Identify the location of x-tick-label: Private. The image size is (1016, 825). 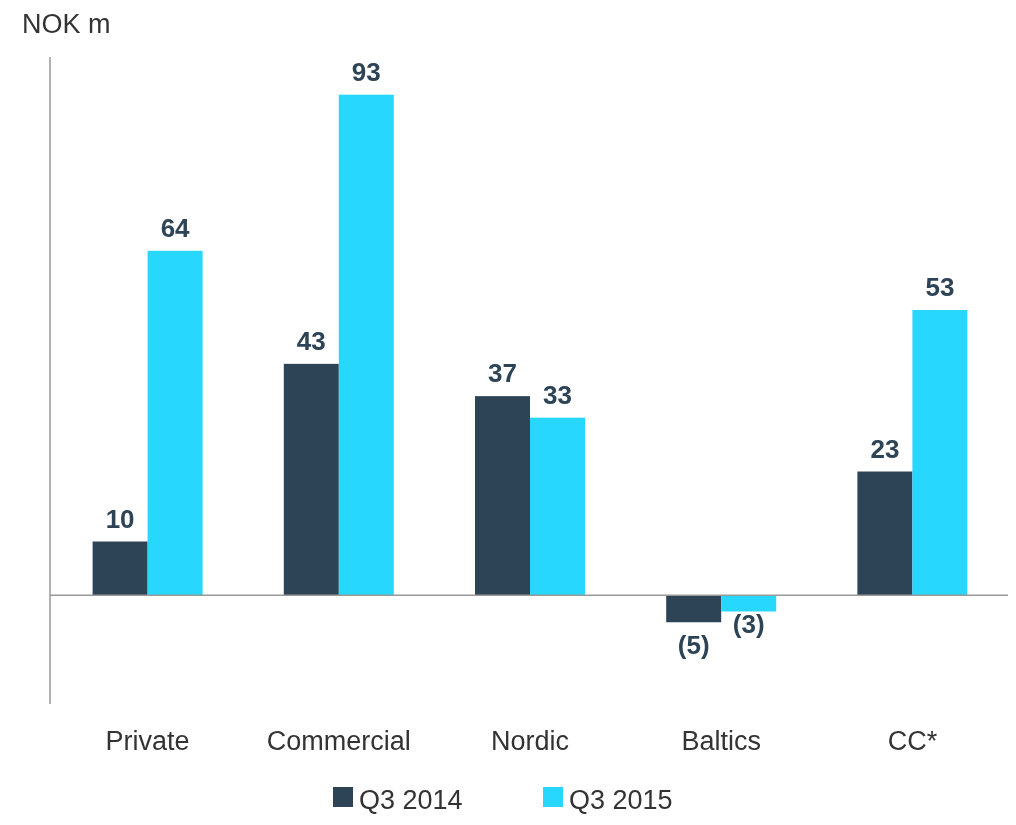
(147, 741).